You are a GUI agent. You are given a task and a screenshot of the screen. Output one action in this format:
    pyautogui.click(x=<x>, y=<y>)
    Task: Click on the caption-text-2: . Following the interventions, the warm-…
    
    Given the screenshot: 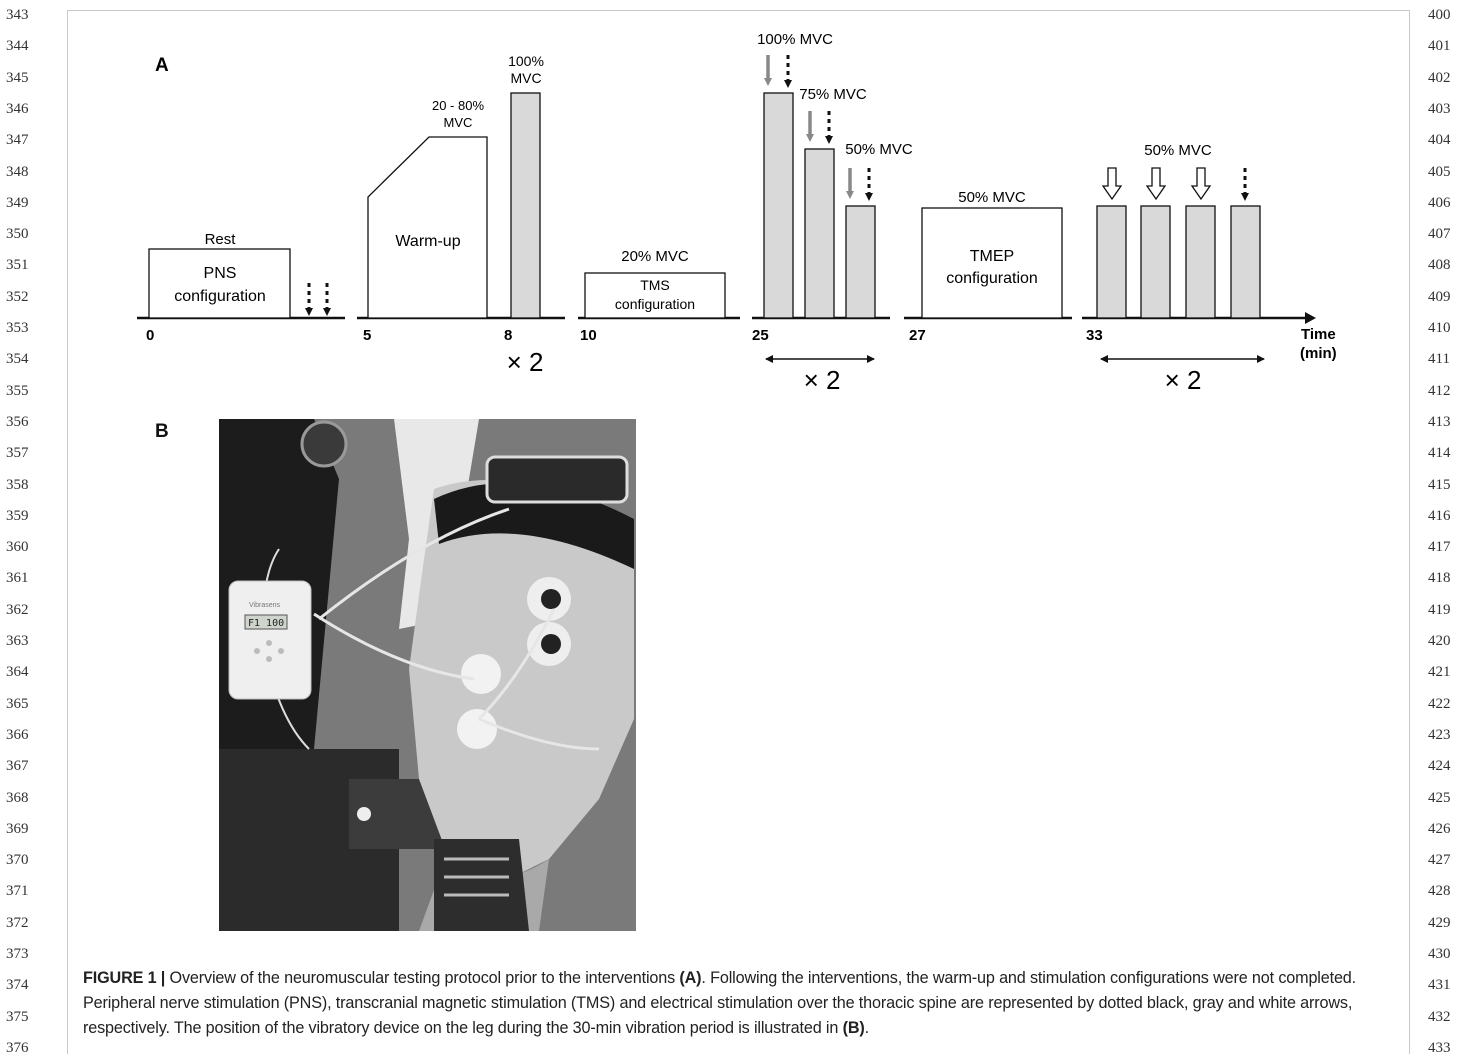 What is the action you would take?
    pyautogui.click(x=720, y=1003)
    